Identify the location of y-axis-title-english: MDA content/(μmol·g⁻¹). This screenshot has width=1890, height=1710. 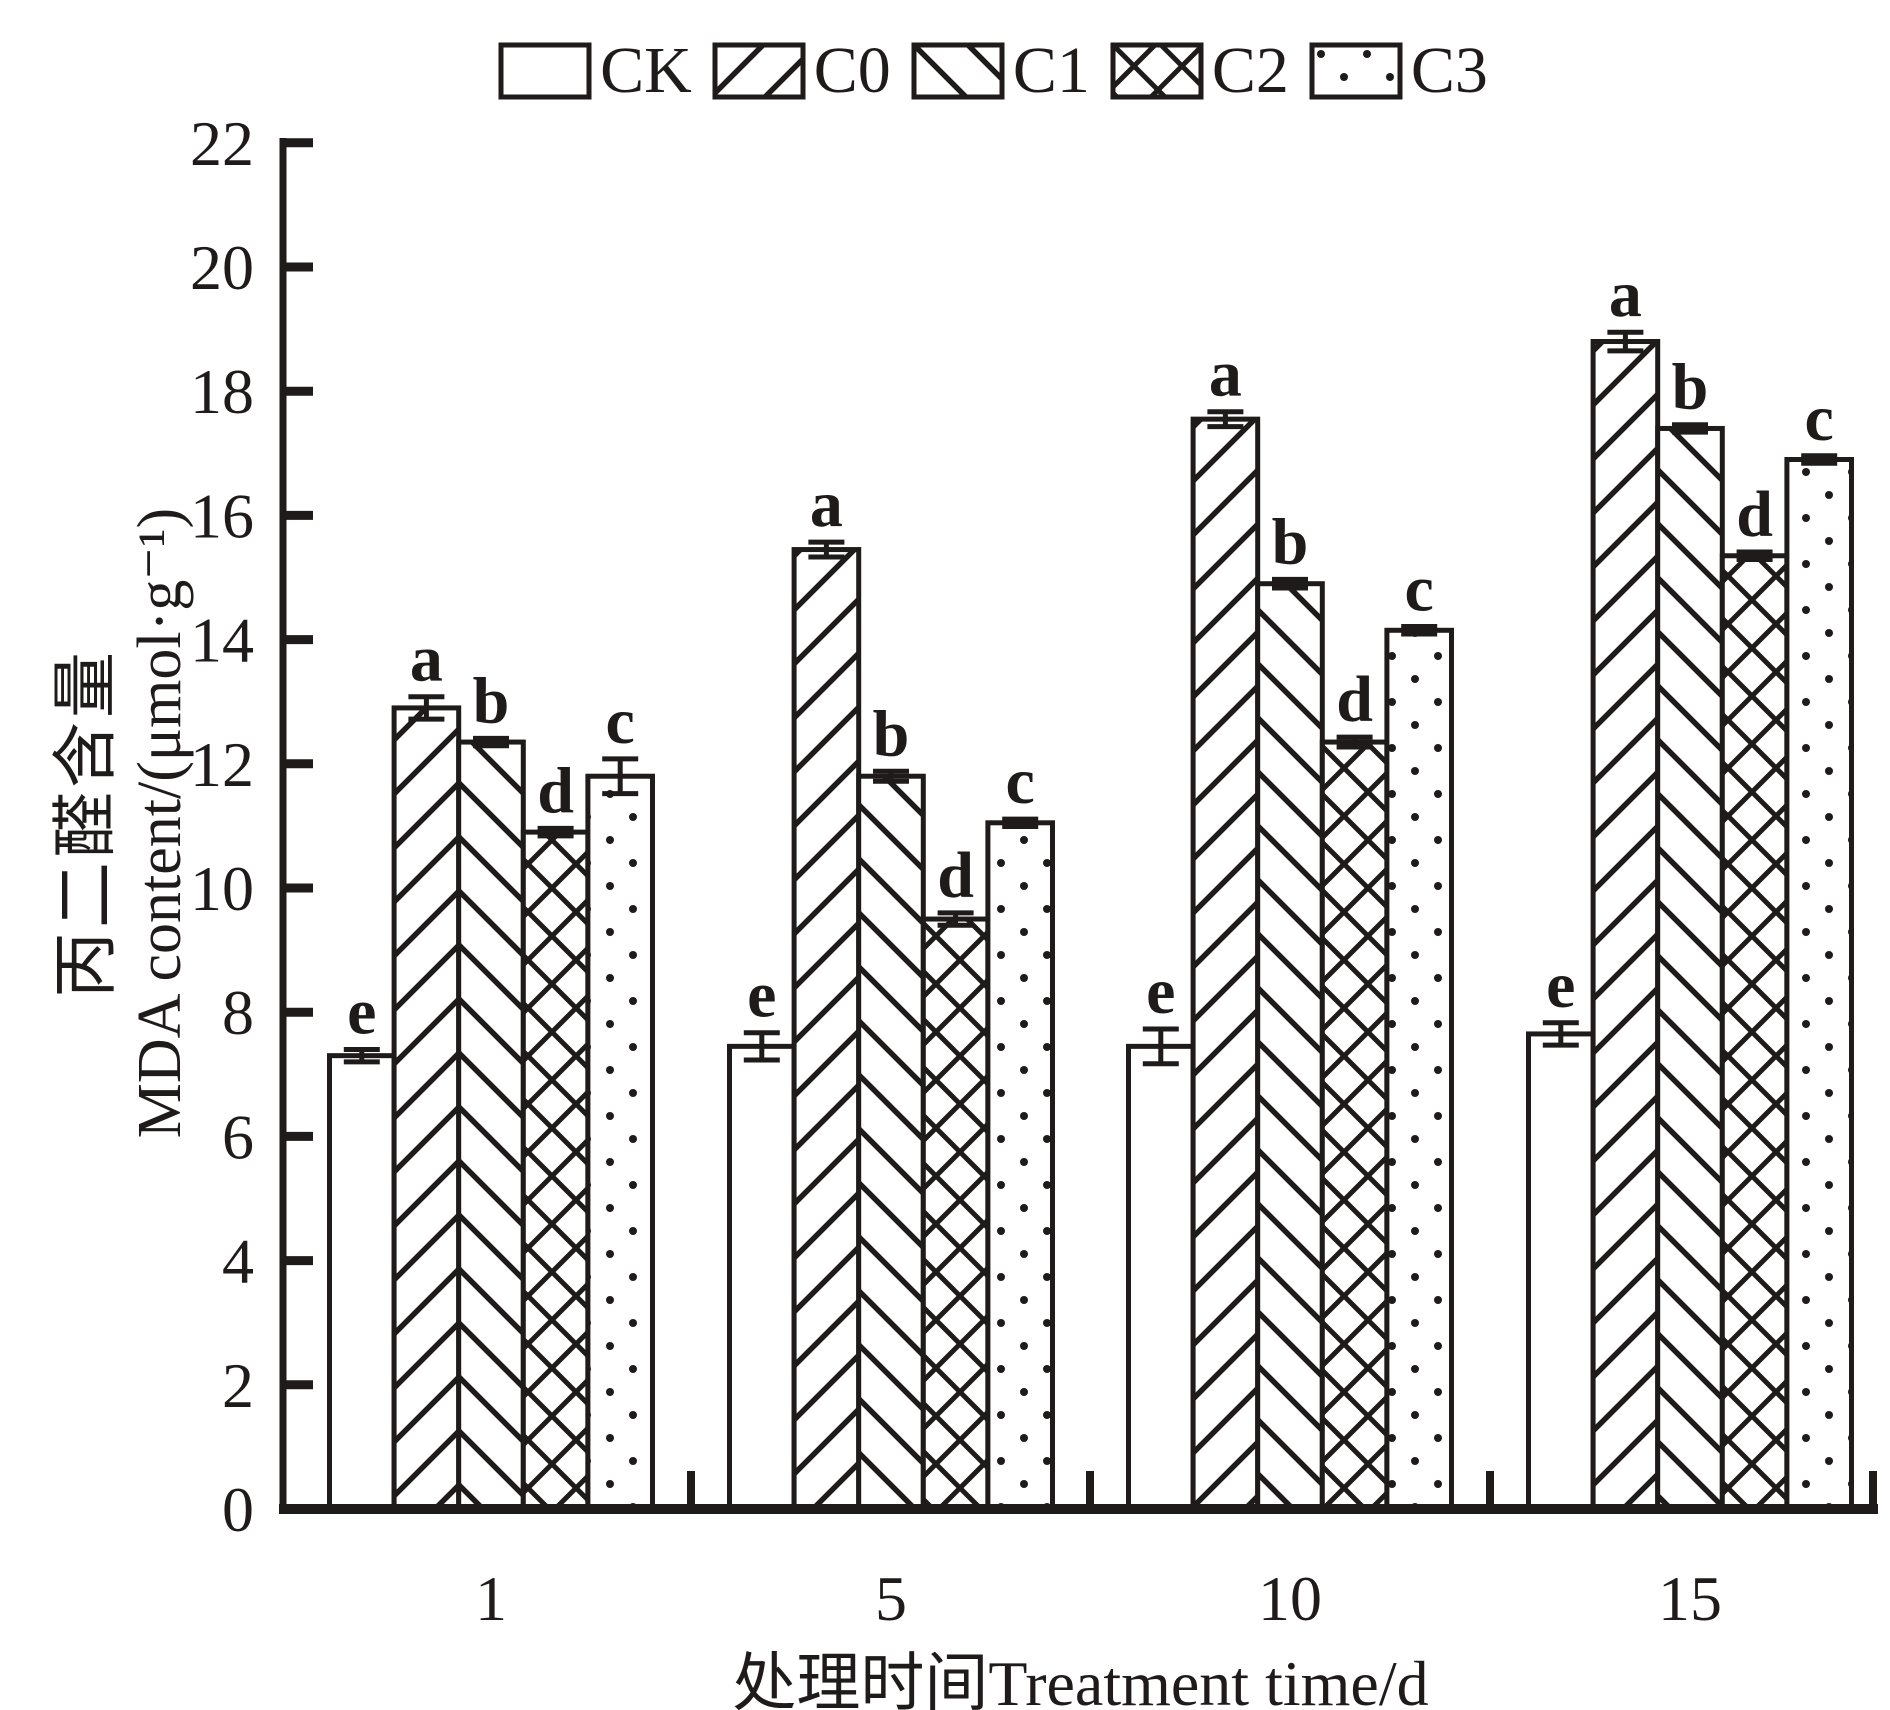
(160, 823).